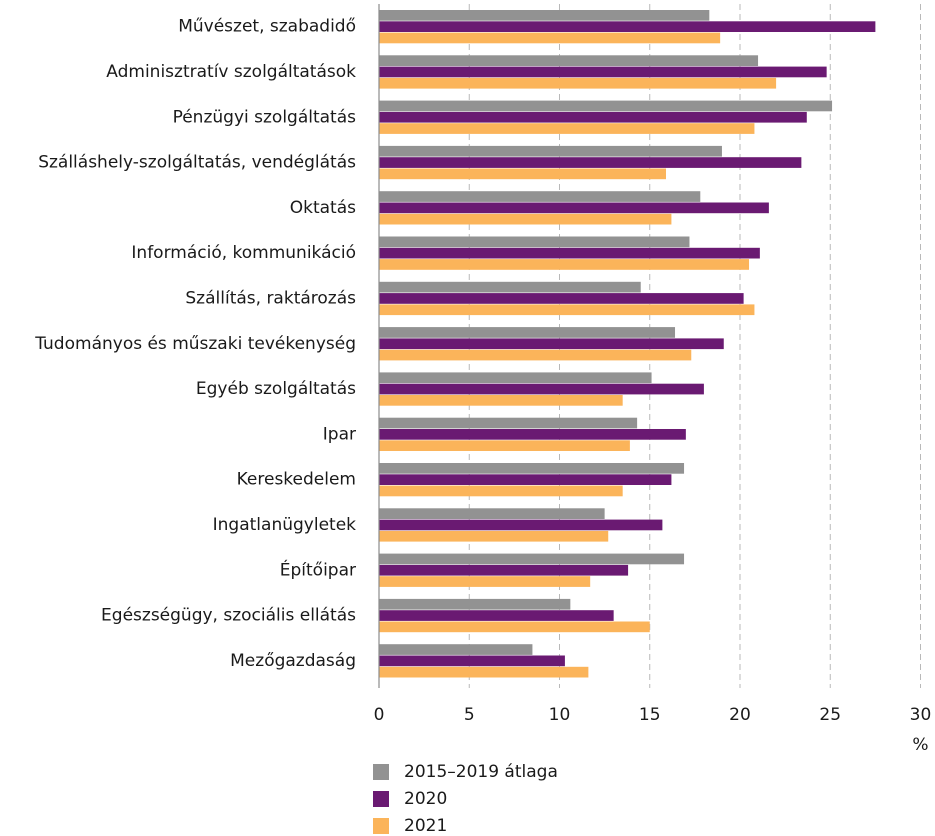  What do you see at coordinates (296, 480) in the screenshot?
I see `category-label: Kereskedelem` at bounding box center [296, 480].